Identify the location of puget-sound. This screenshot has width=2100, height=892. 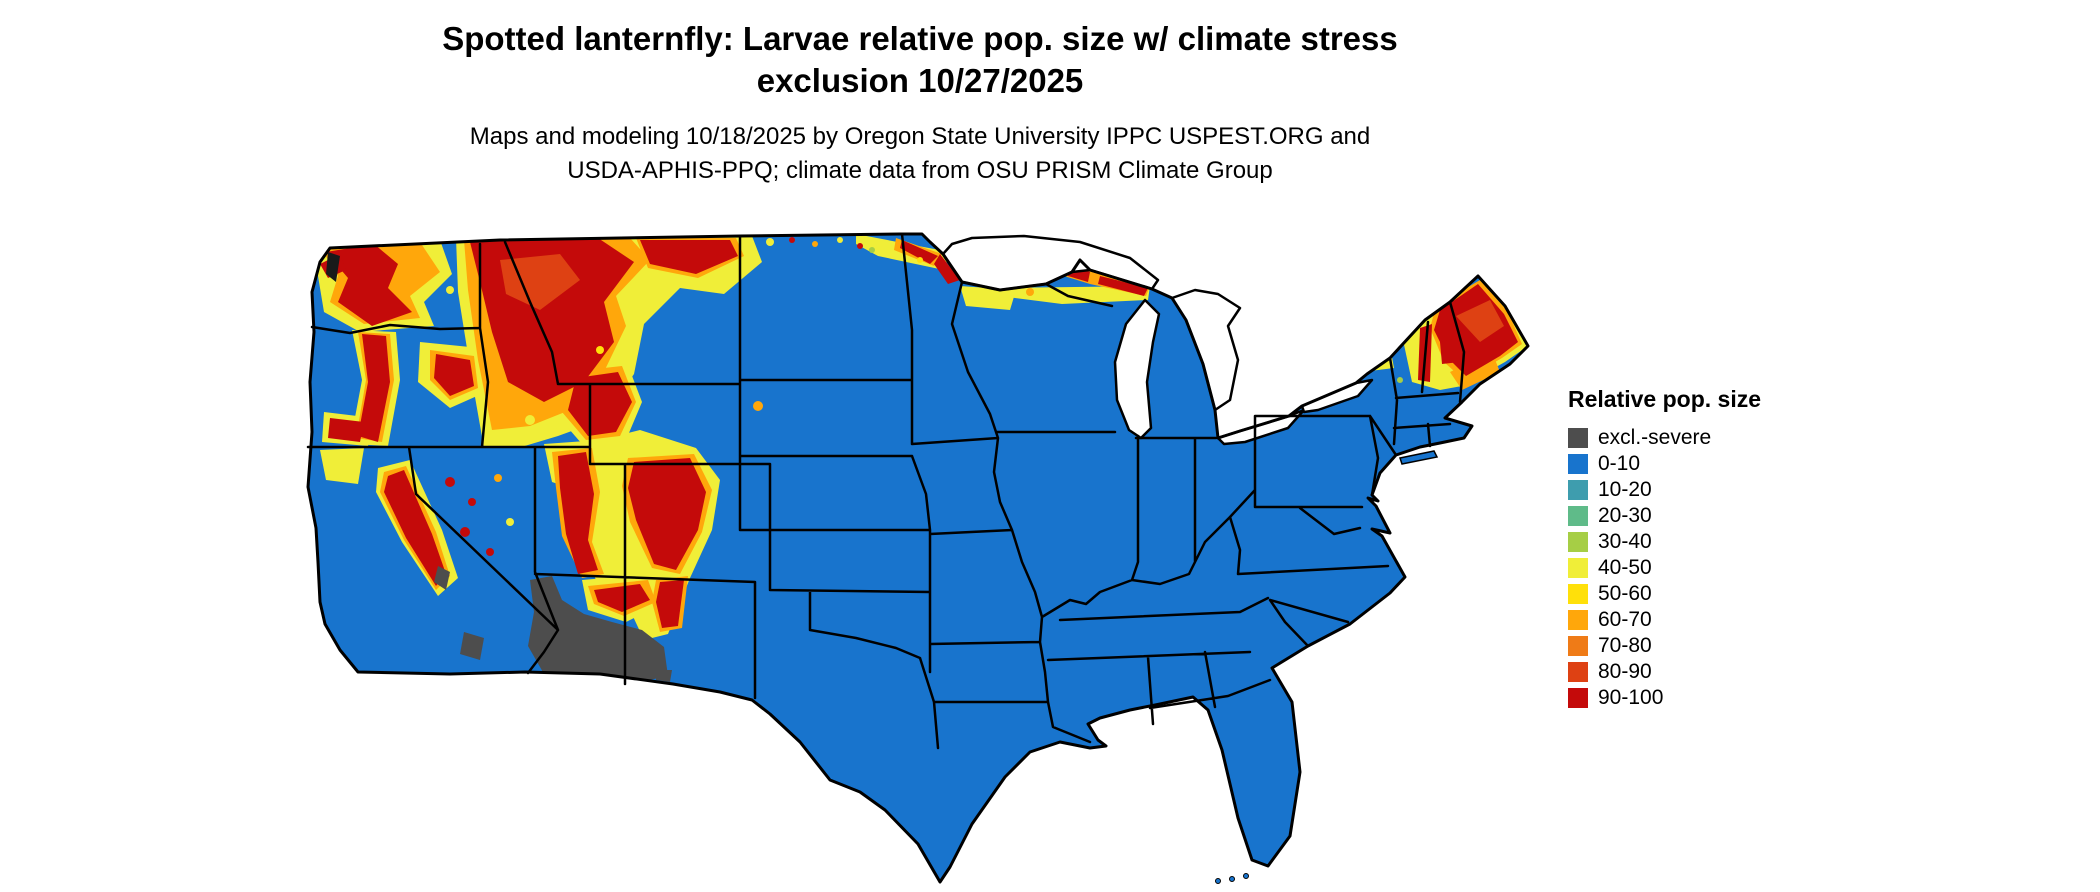
(333, 267).